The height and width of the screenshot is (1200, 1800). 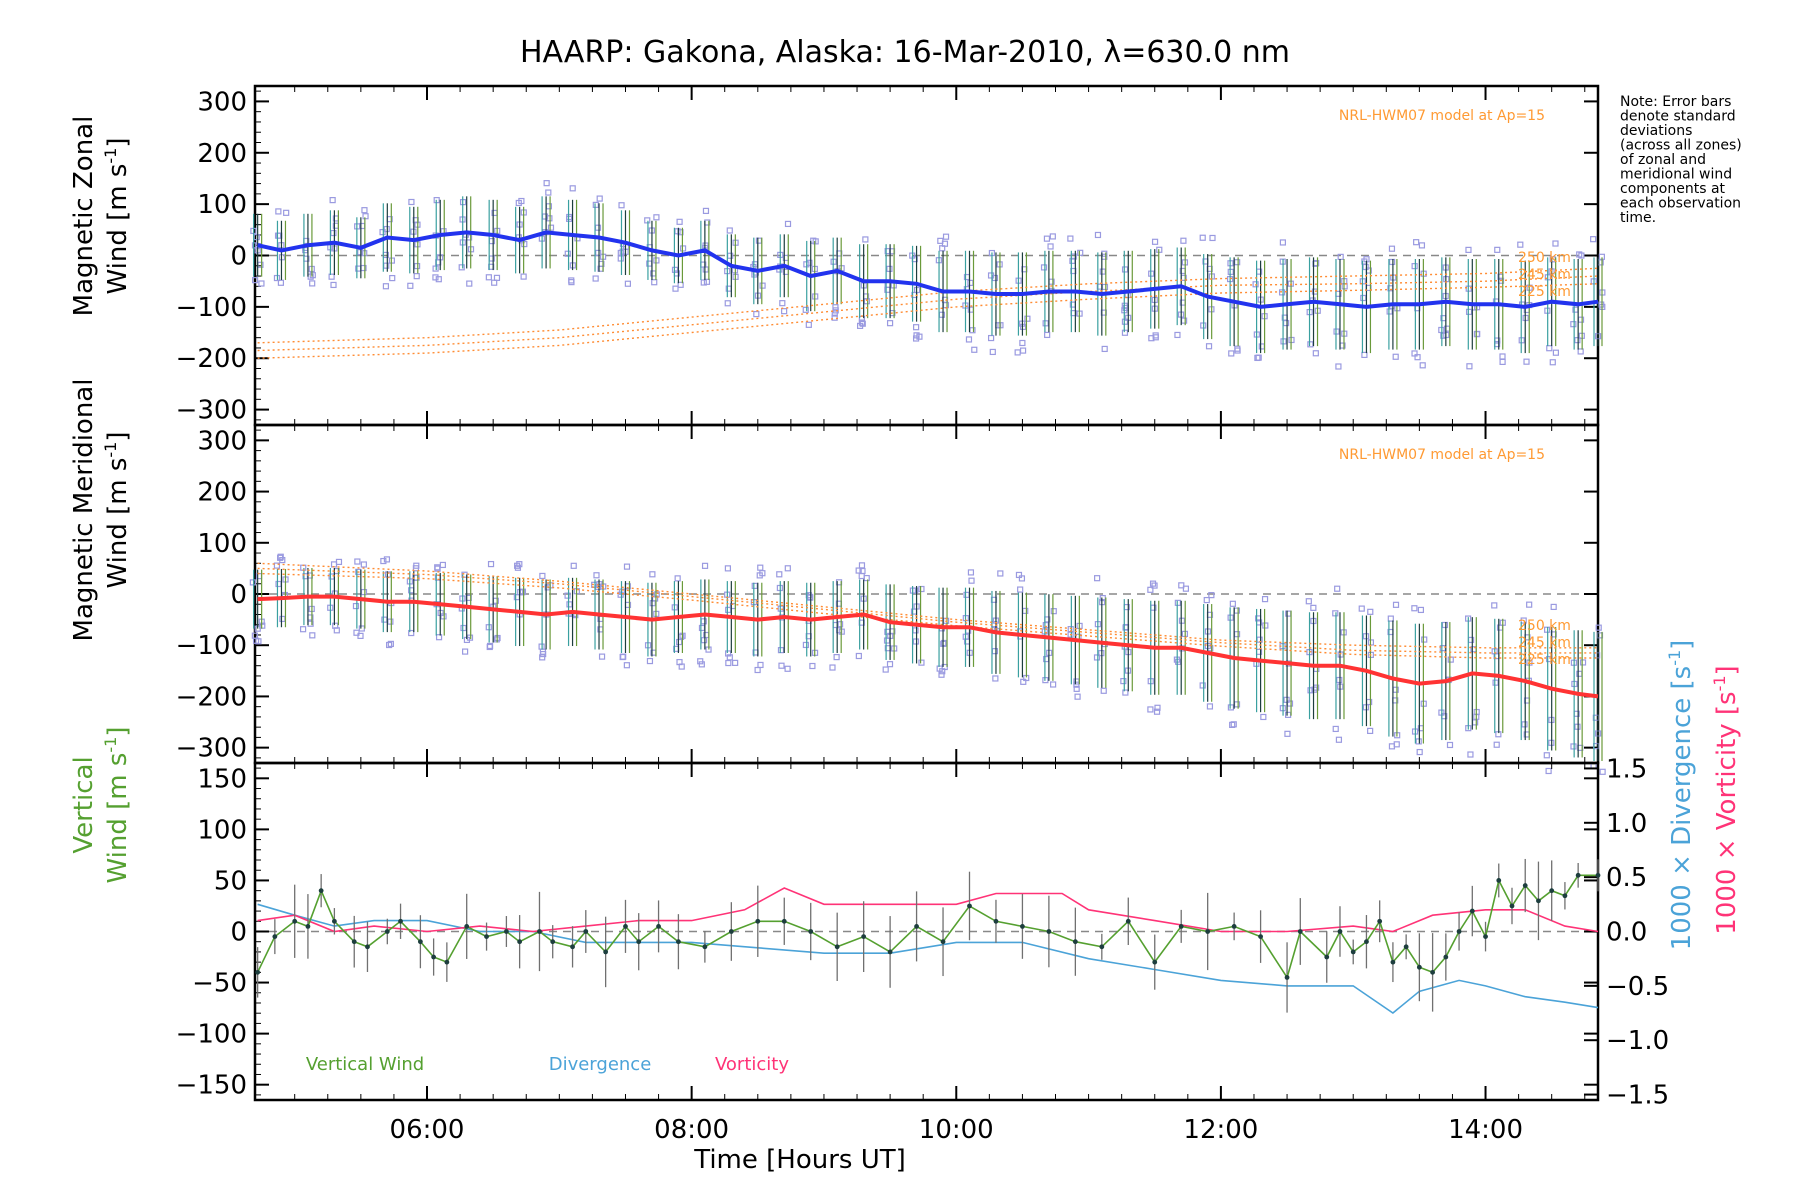 What do you see at coordinates (222, 779) in the screenshot?
I see `vertical-ytick-label: 150` at bounding box center [222, 779].